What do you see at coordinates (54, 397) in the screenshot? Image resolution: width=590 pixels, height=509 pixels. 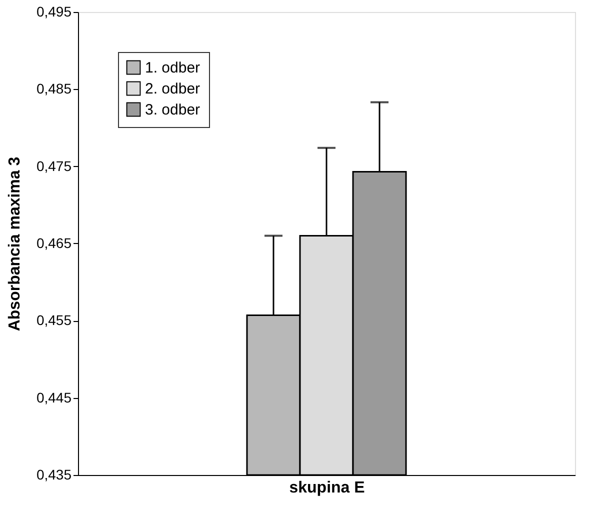 I see `y-tick-label: 0,445` at bounding box center [54, 397].